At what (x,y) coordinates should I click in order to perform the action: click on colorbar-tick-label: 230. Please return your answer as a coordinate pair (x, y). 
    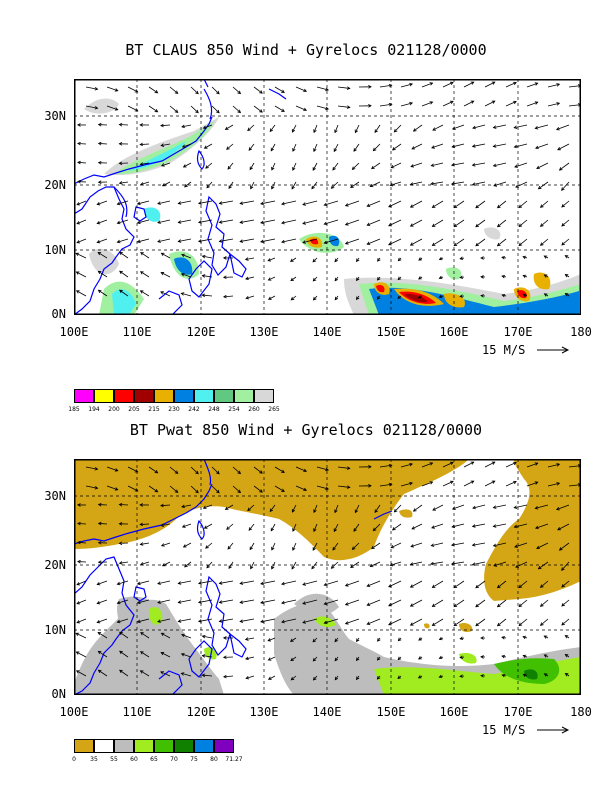
    Looking at the image, I should click on (174, 409).